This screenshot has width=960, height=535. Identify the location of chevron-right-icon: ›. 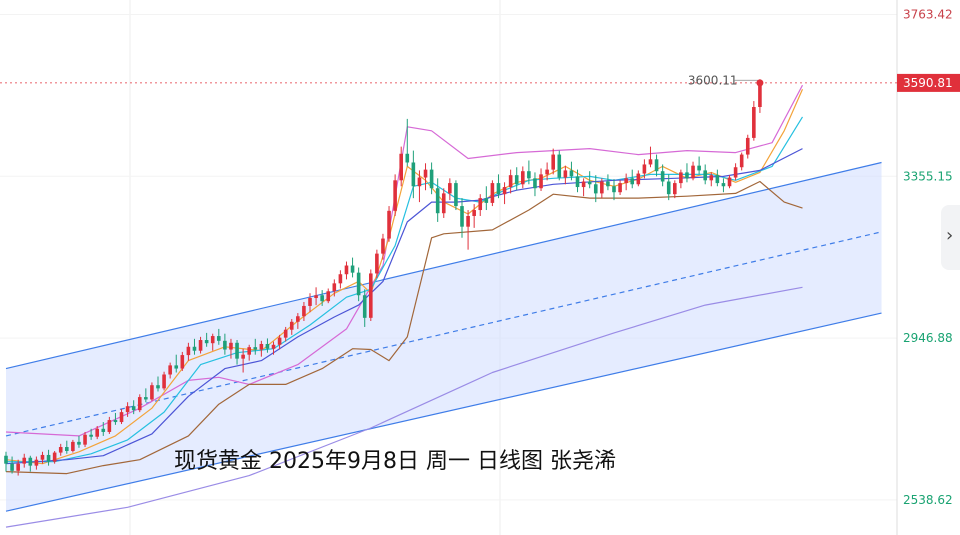
(950, 235).